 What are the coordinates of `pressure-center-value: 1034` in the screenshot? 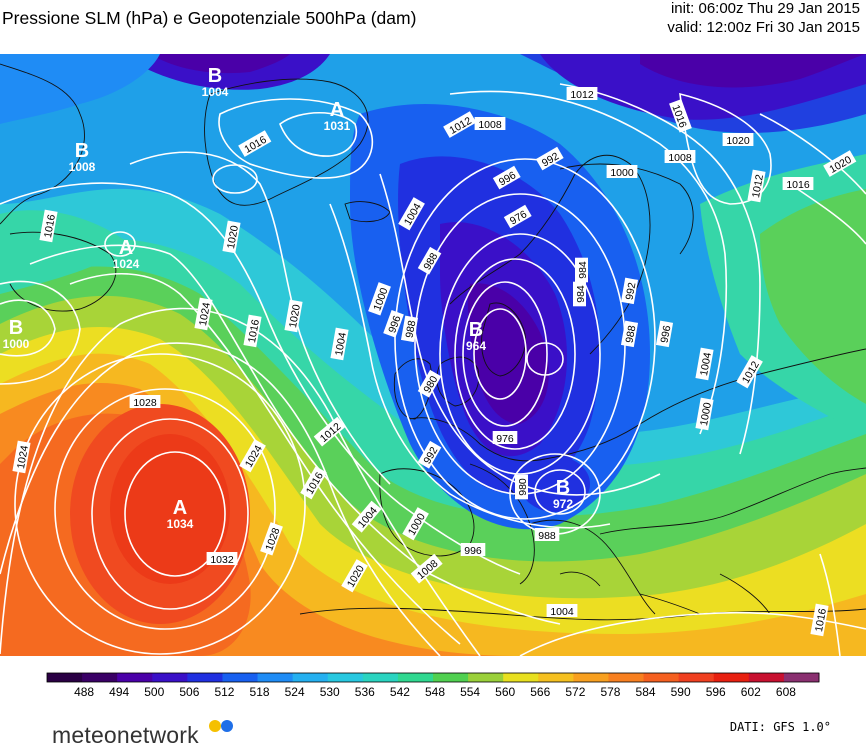 It's located at (180, 524).